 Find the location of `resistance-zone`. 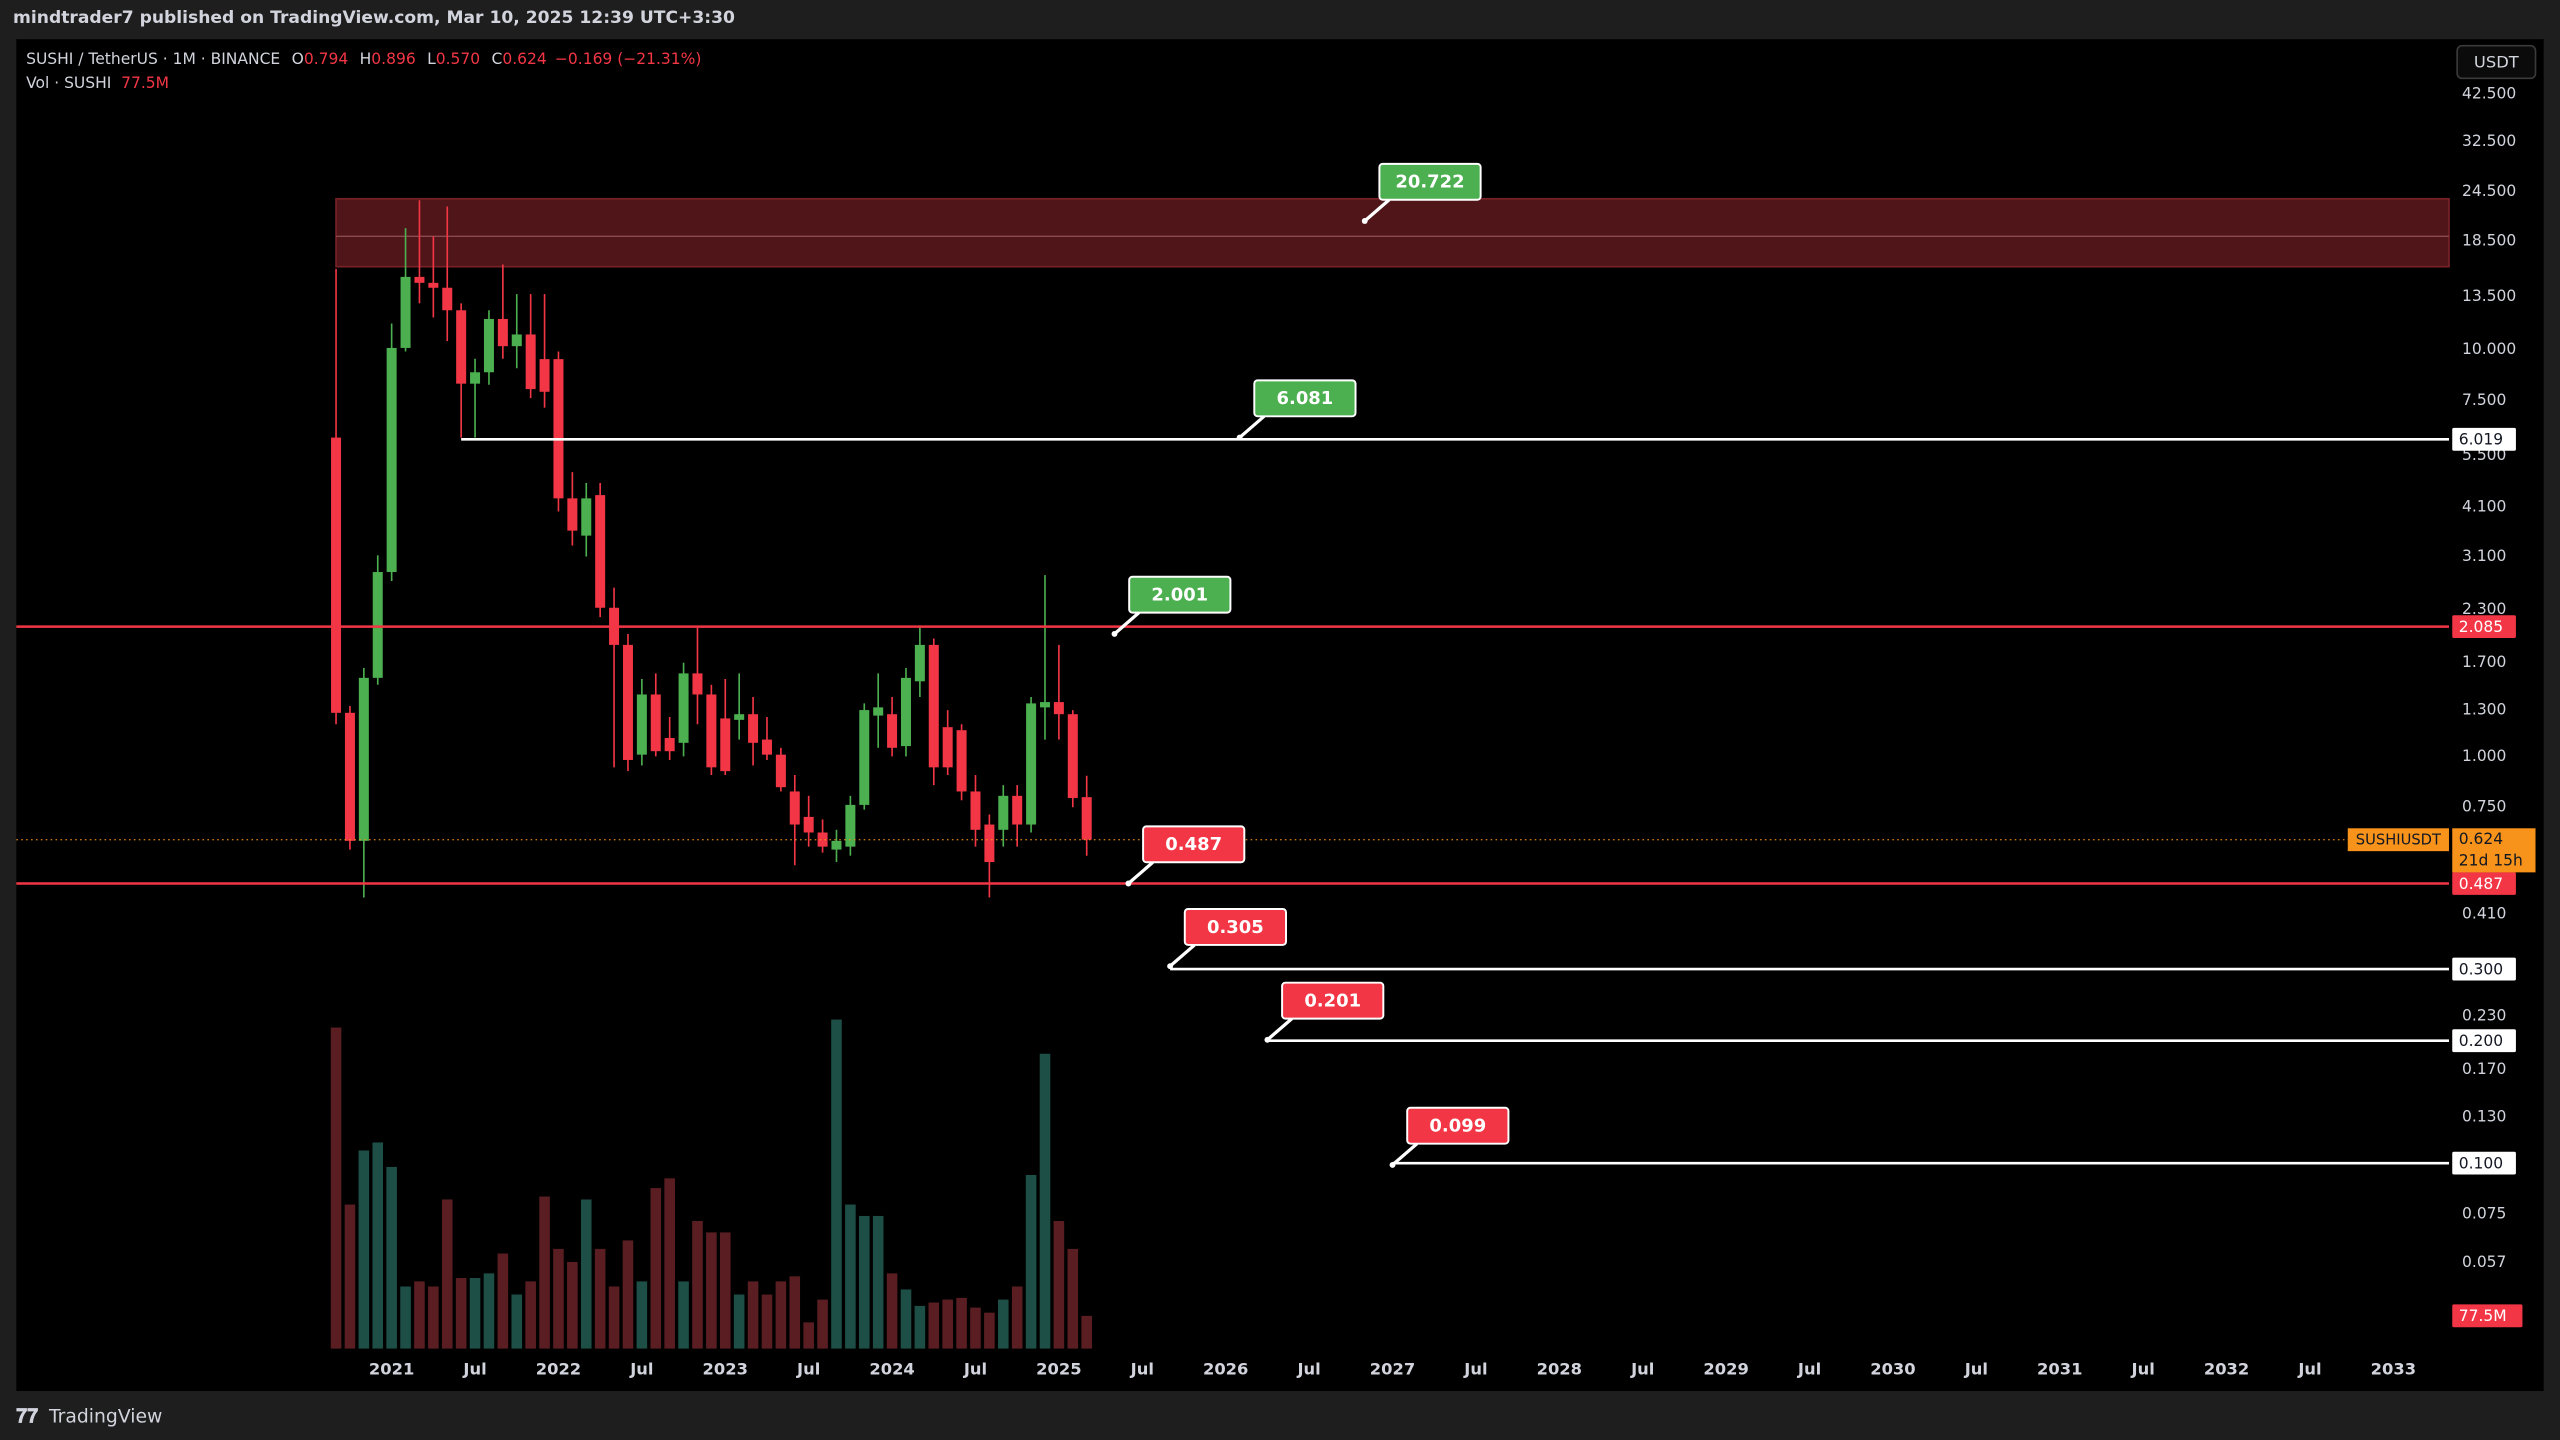

resistance-zone is located at coordinates (1392, 232).